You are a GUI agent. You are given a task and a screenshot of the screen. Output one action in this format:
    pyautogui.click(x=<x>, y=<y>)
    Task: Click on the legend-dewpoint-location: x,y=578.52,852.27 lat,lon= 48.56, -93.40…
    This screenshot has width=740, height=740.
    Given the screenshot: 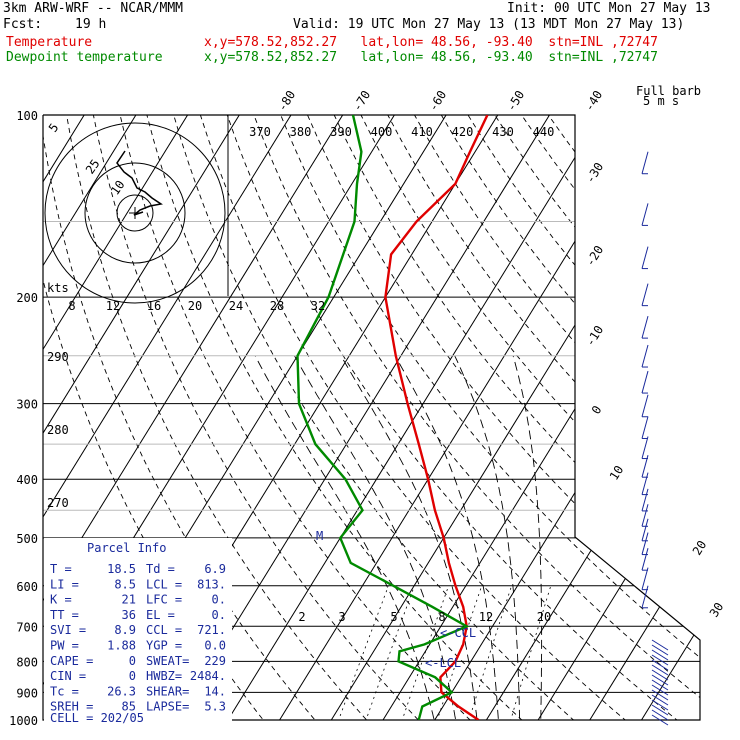 What is the action you would take?
    pyautogui.click(x=431, y=57)
    